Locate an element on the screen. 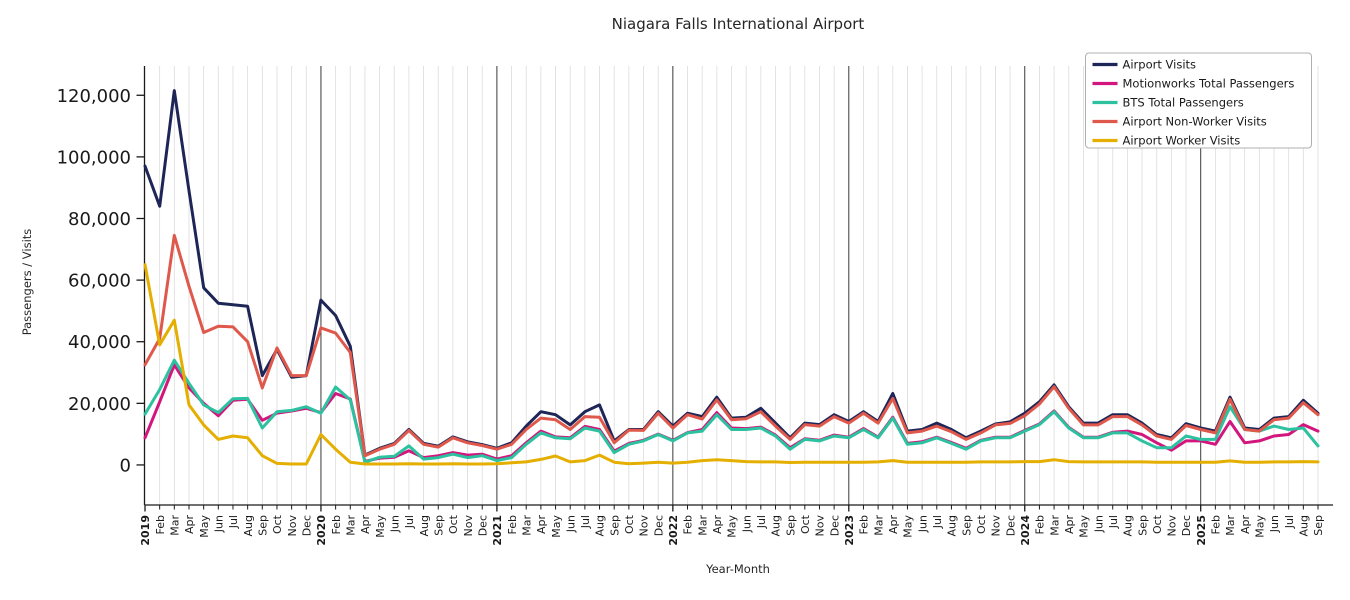 Image resolution: width=1350 pixels, height=600 pixels. y-tick-label: 20,000 is located at coordinates (99, 404).